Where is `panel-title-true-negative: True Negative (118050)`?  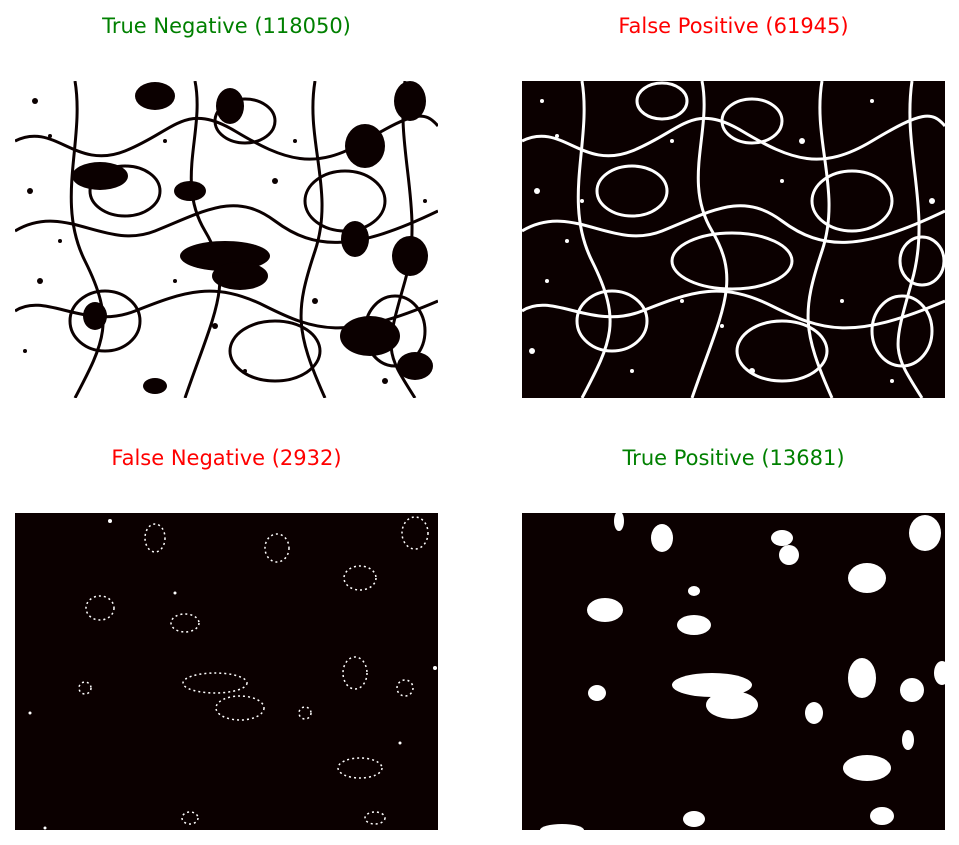
panel-title-true-negative: True Negative (118050) is located at coordinates (226, 26).